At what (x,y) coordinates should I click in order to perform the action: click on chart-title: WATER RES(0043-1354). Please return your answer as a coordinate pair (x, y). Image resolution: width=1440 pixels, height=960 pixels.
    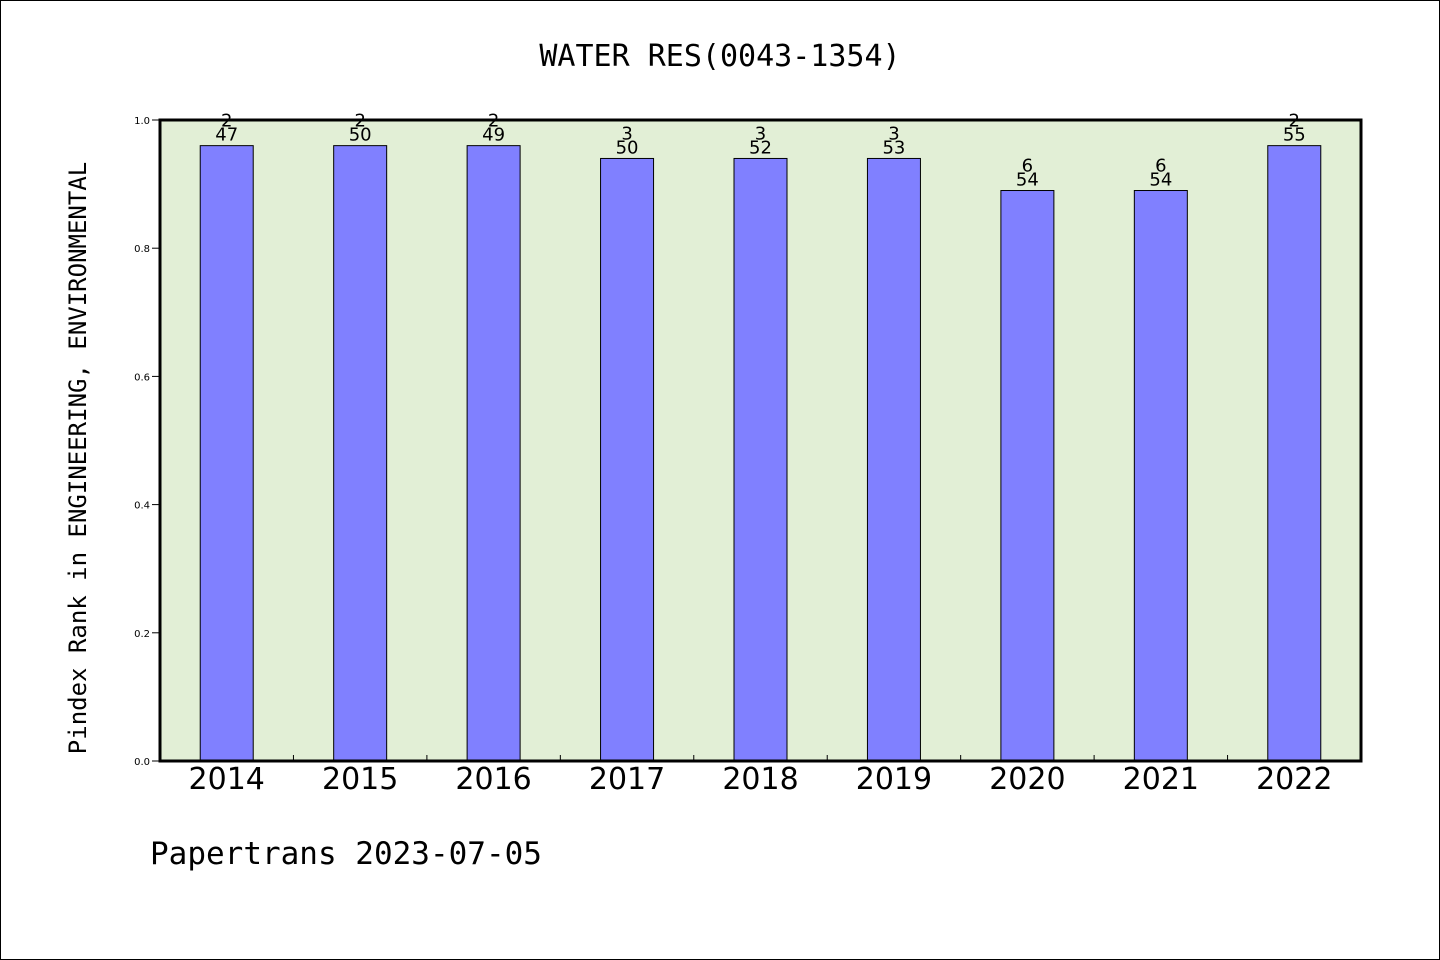
    Looking at the image, I should click on (719, 56).